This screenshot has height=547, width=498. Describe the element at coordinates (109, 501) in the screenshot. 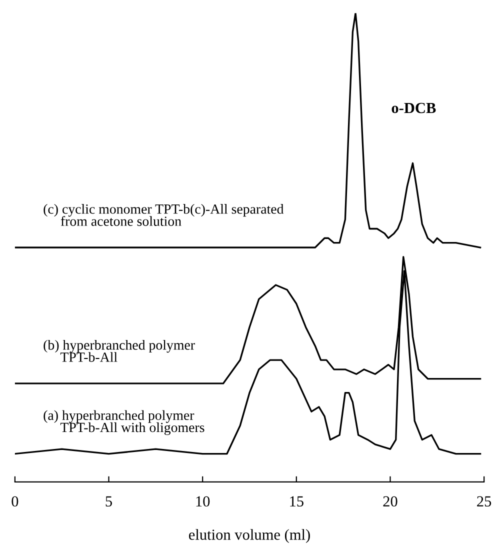

I see `x-tick-label: 5` at that location.